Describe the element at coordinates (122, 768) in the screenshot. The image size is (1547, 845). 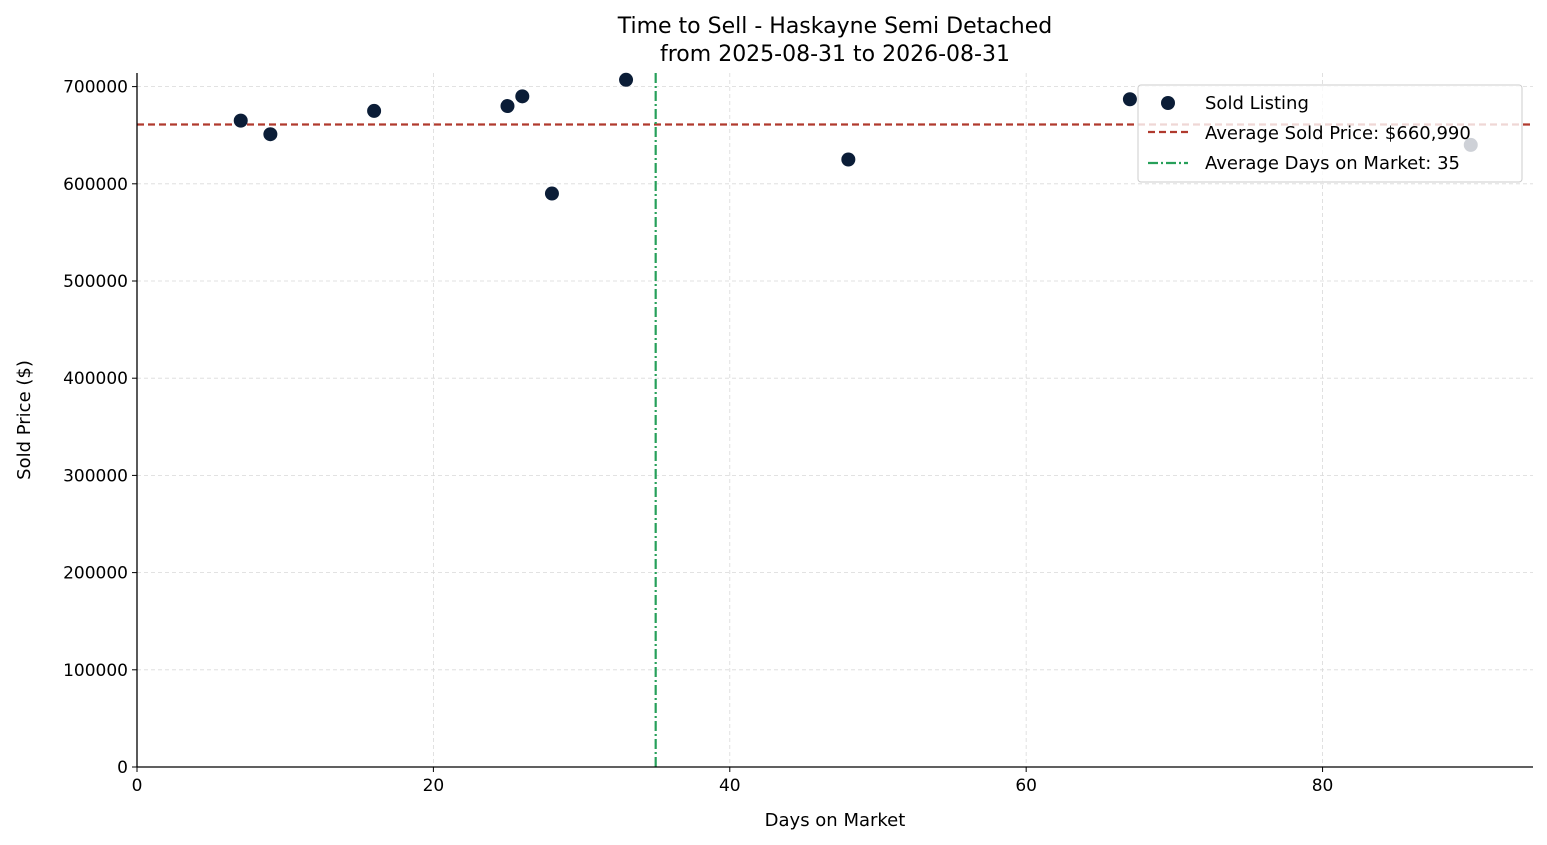
I see `y-tick-label: 0` at that location.